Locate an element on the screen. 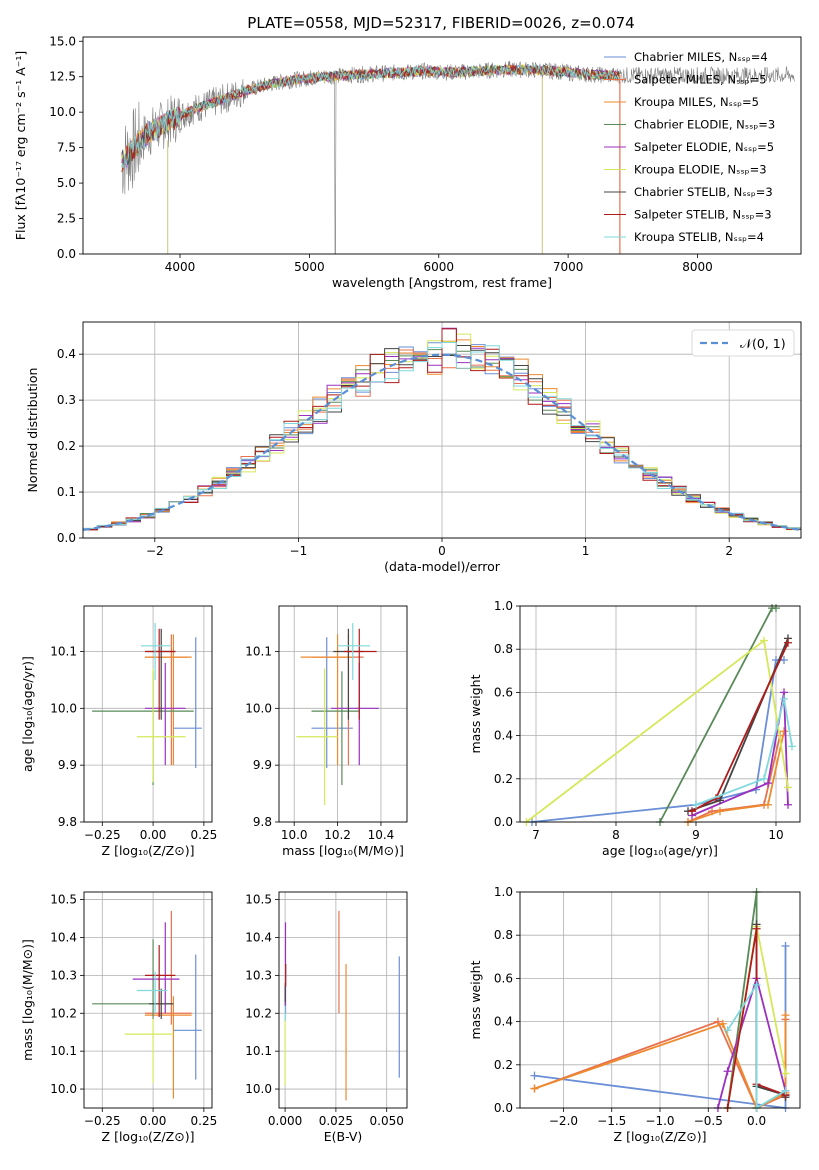  legend-label: Kroupa ELODIE, Nₛₛₚ=3 is located at coordinates (700, 170).